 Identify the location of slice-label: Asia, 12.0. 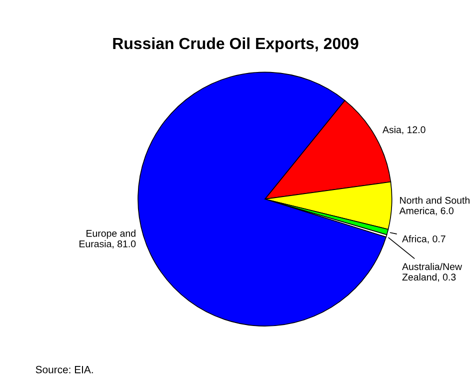
(404, 130).